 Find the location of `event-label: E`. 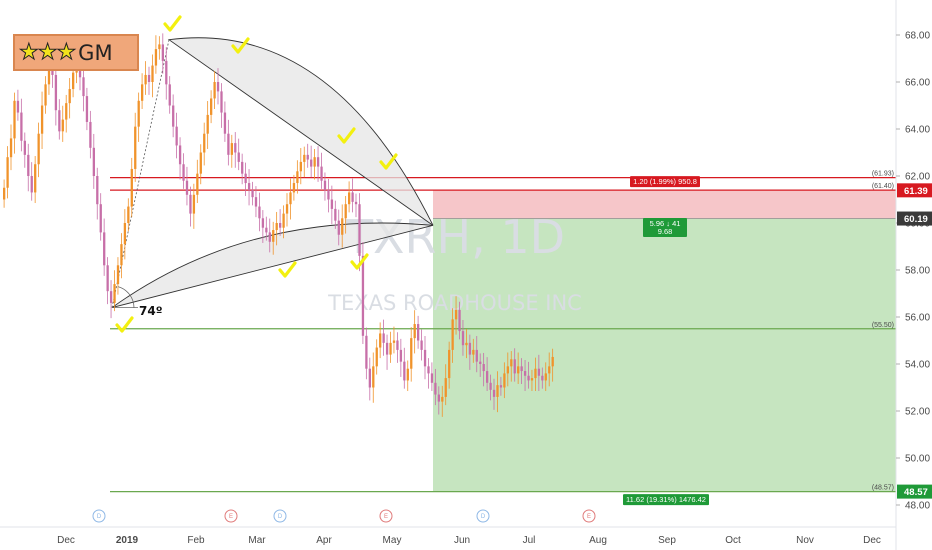

event-label: E is located at coordinates (386, 517).